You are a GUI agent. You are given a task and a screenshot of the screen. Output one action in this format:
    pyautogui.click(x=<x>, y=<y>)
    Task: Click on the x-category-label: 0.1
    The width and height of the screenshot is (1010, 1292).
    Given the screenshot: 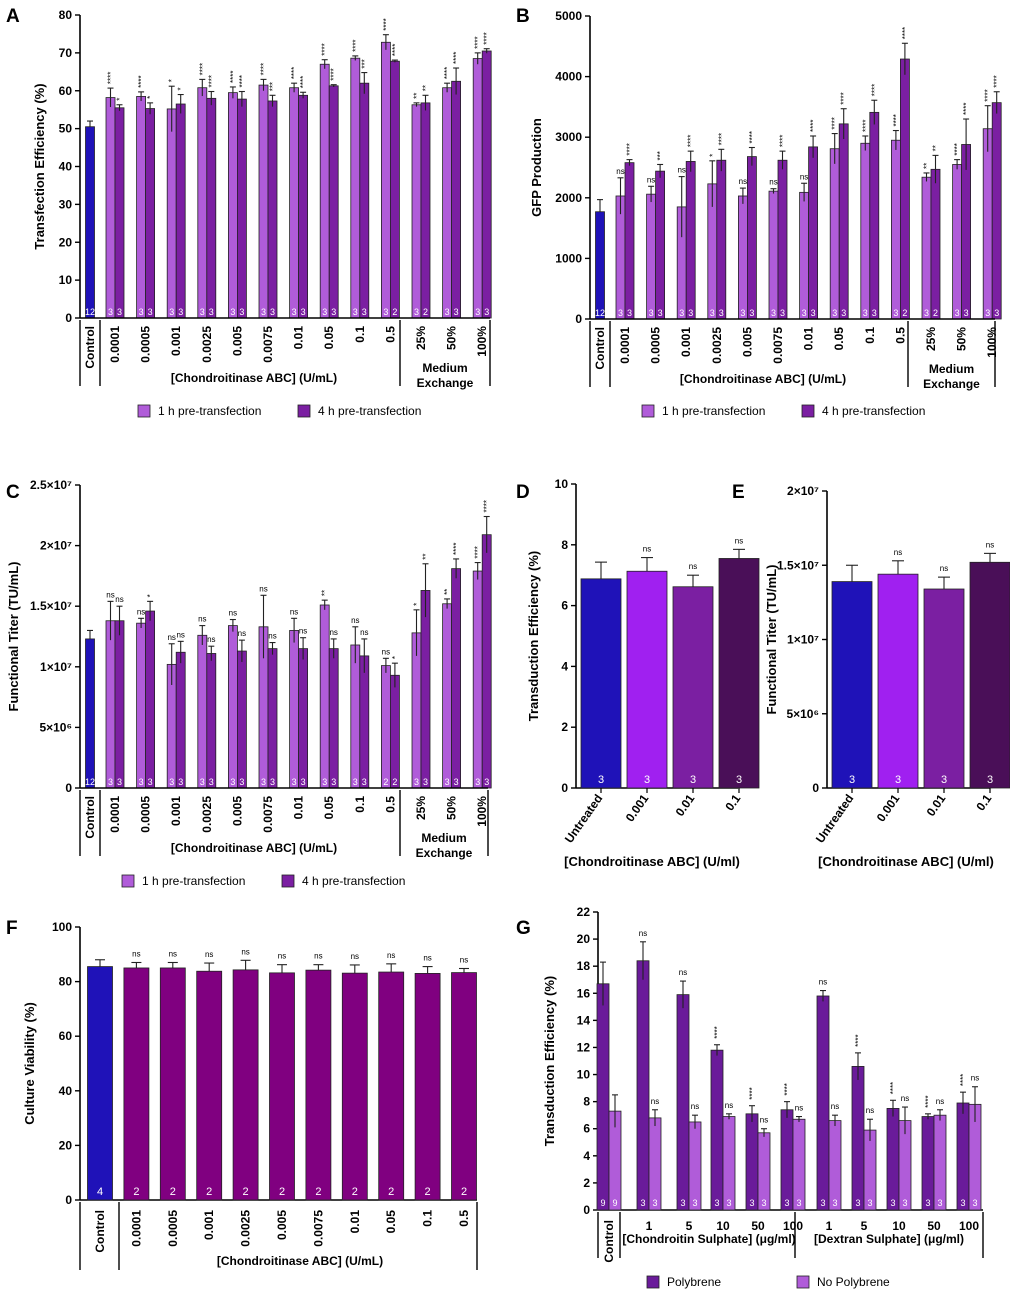 What is the action you would take?
    pyautogui.click(x=428, y=1218)
    